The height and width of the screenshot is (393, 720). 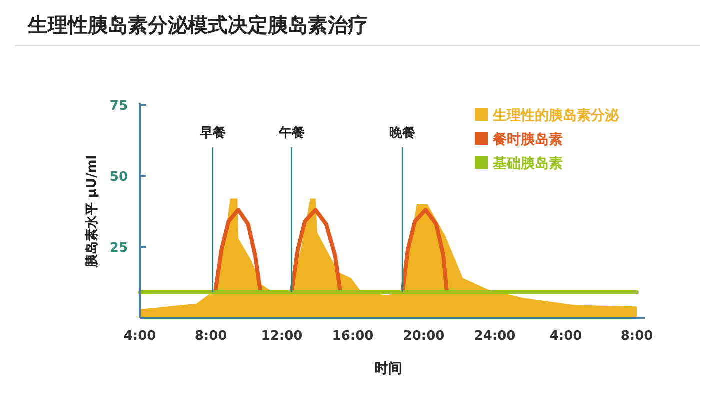 I want to click on ref-line-label: 晚餐, so click(x=403, y=133).